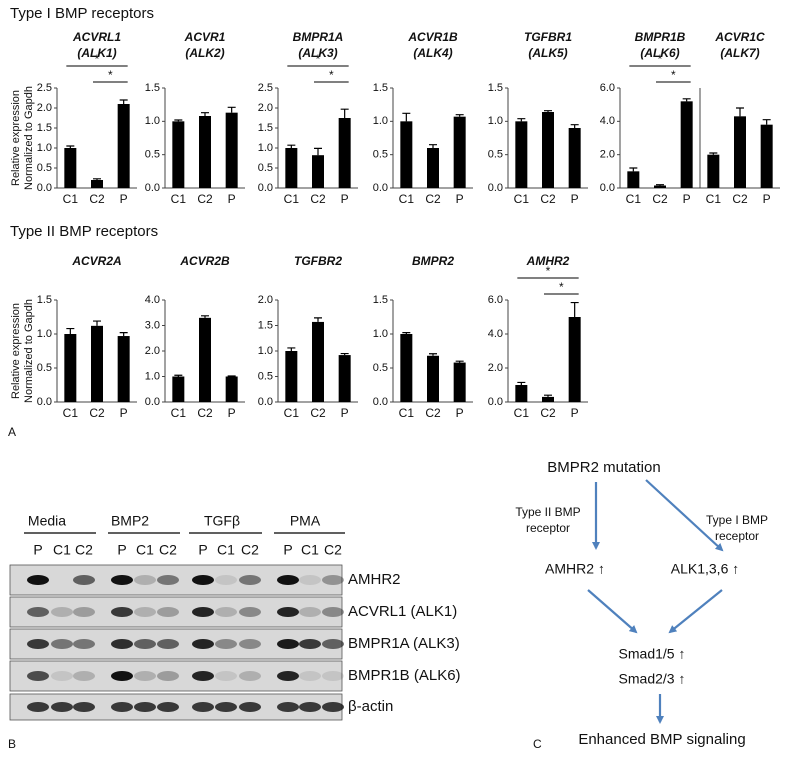 The width and height of the screenshot is (800, 760). Describe the element at coordinates (739, 118) in the screenshot. I see `bar-chart: ACVR1C (ALK7) C1 C2 P` at that location.